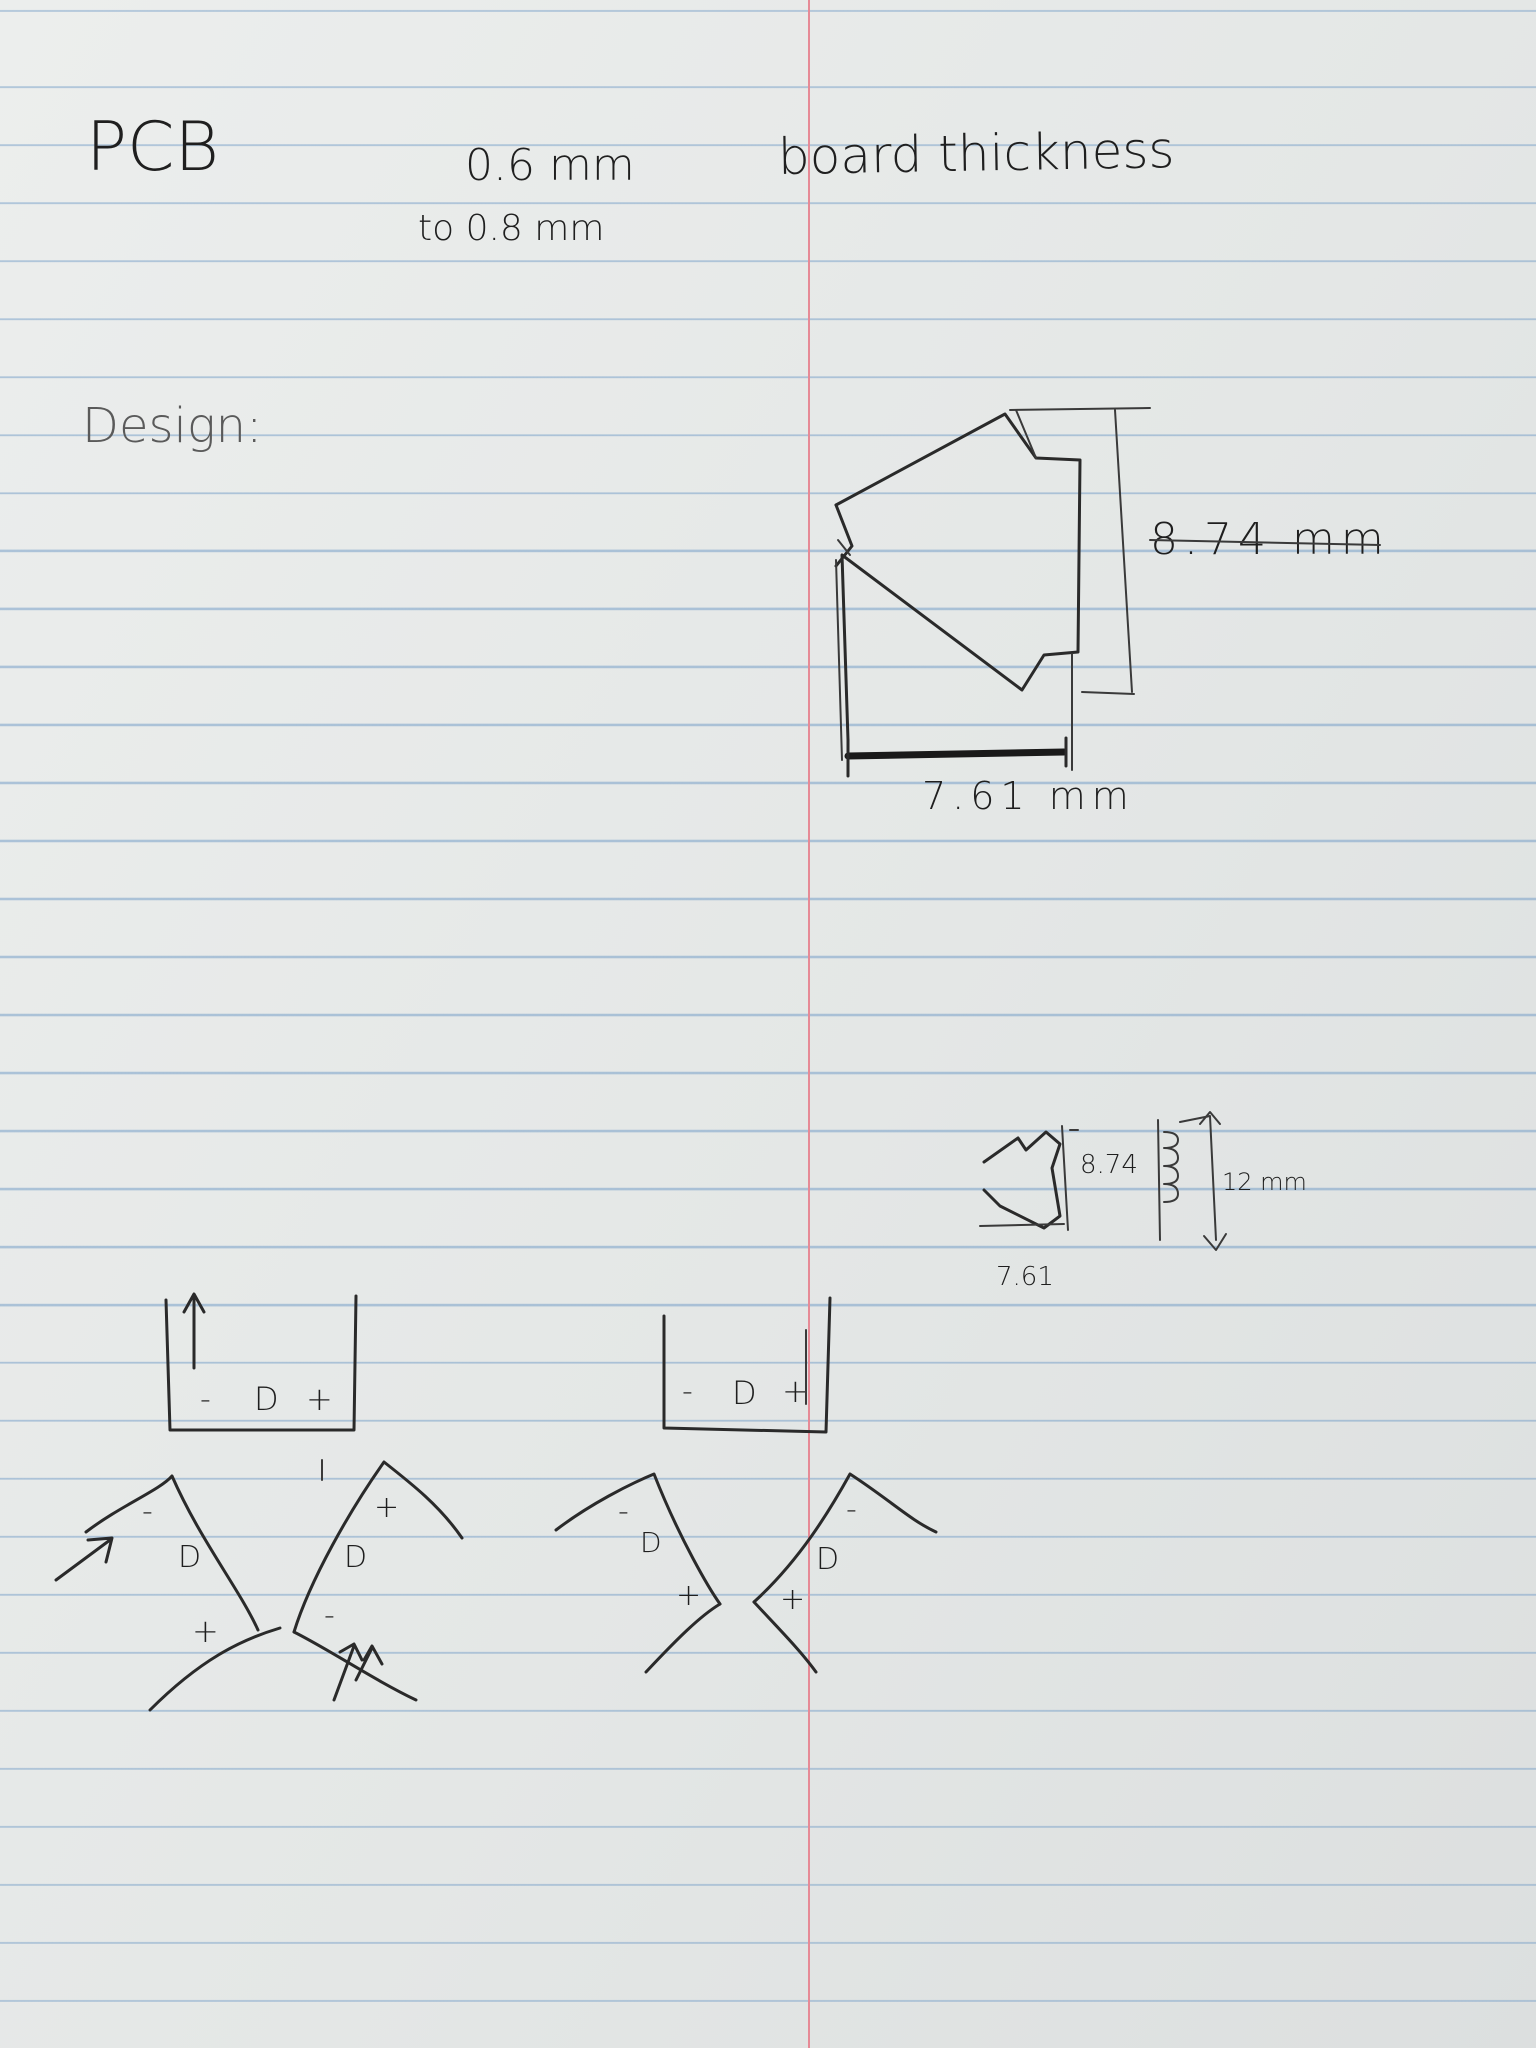 This screenshot has width=1536, height=2048. Describe the element at coordinates (550, 165) in the screenshot. I see `thickness-value: 0.6 mm` at that location.